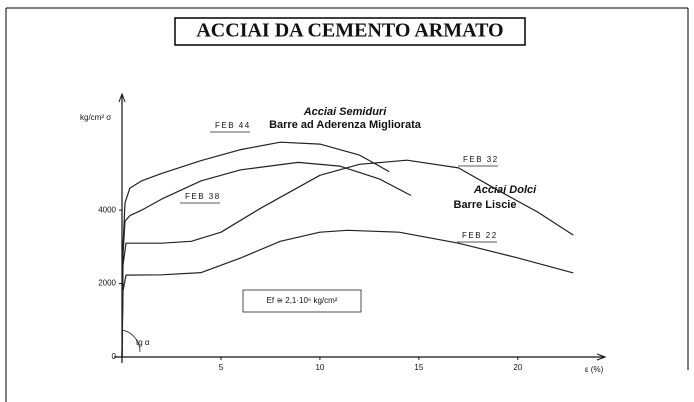  What do you see at coordinates (131, 341) in the screenshot?
I see `angle-arc` at bounding box center [131, 341].